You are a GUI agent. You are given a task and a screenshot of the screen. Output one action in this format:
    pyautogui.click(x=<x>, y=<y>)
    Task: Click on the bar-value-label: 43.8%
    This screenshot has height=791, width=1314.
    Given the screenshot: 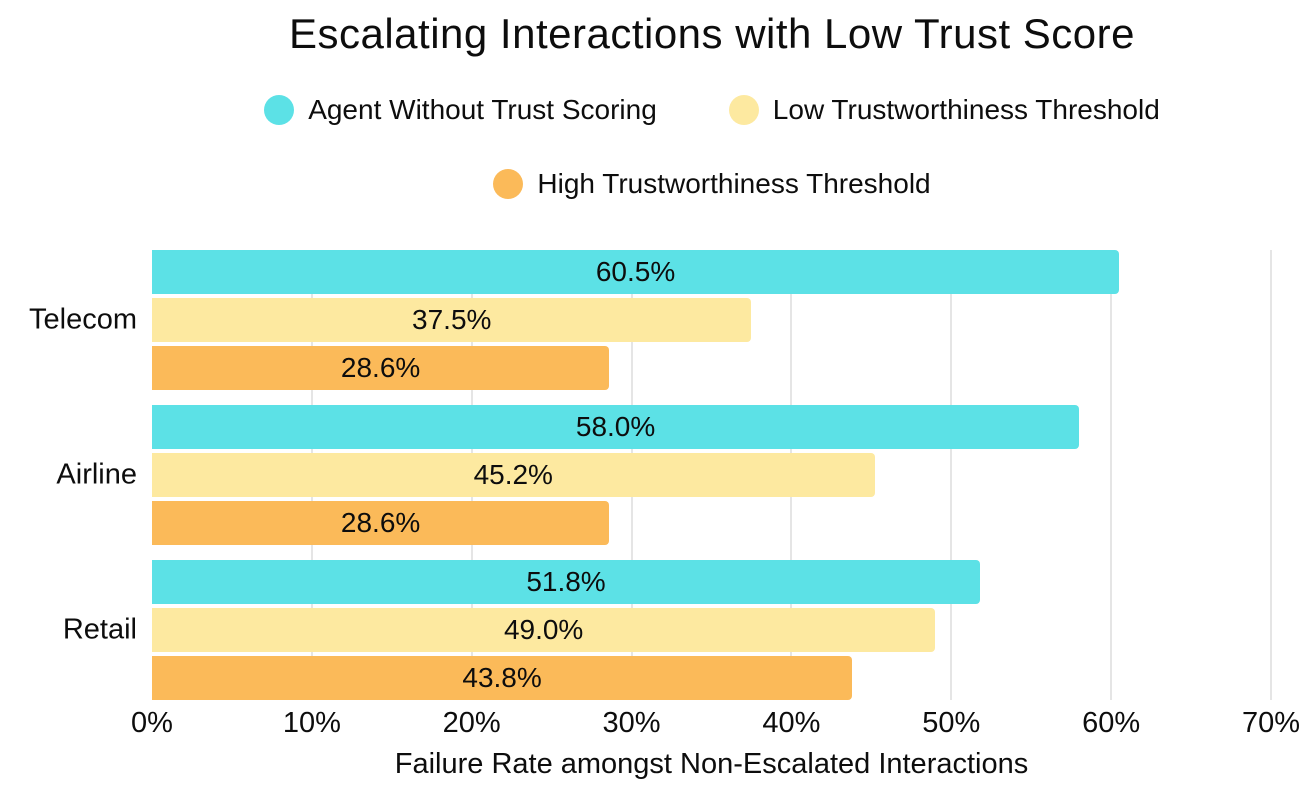 What is the action you would take?
    pyautogui.click(x=502, y=677)
    